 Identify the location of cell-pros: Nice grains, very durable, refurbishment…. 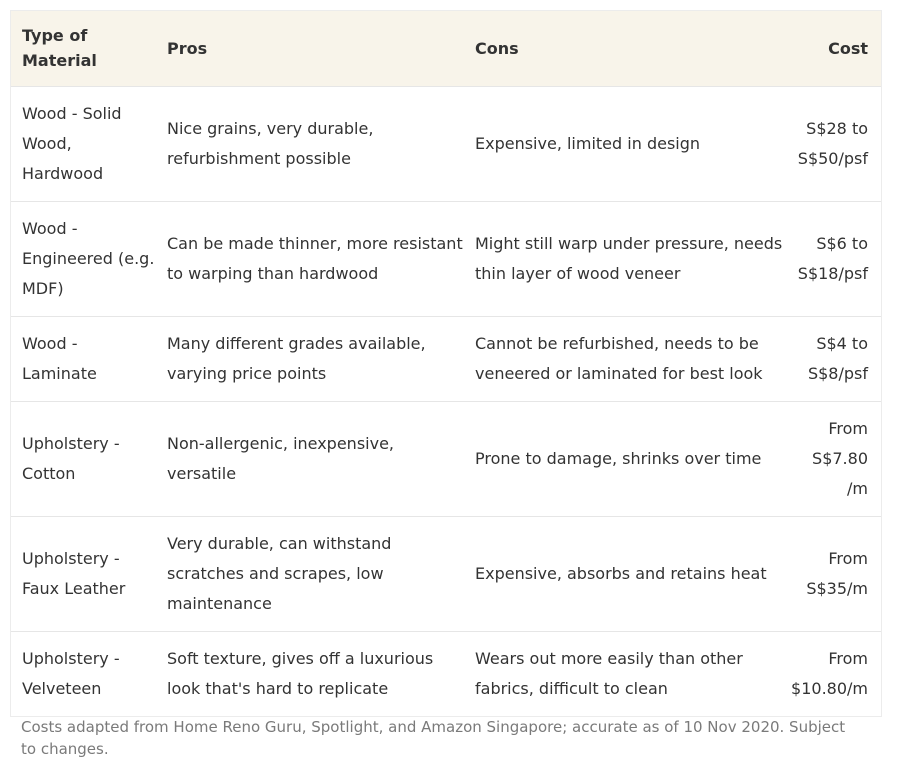
(310, 143).